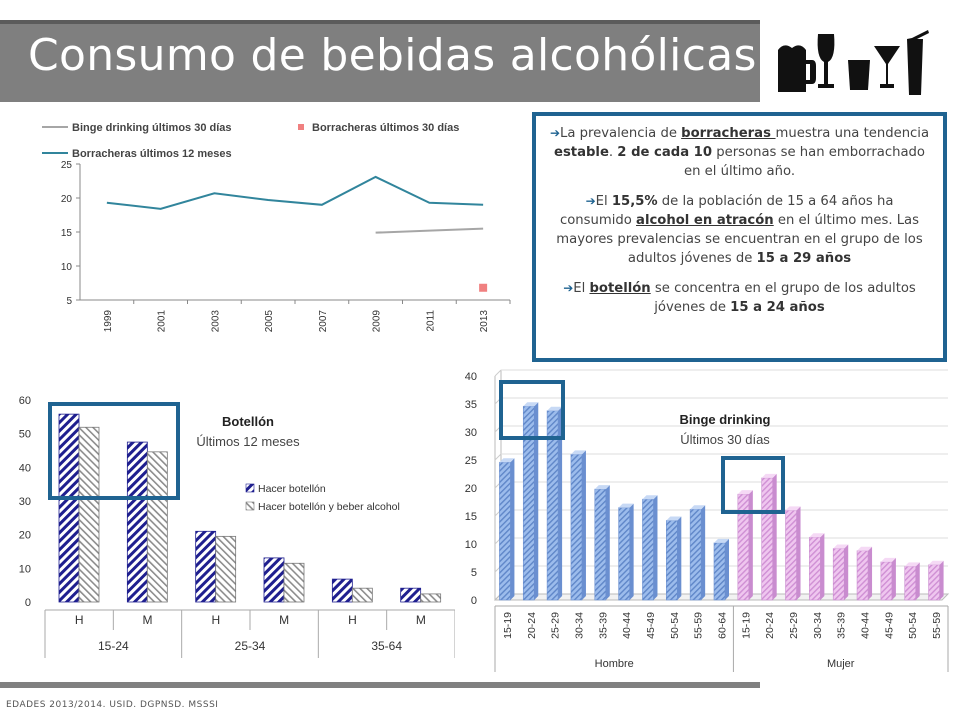  Describe the element at coordinates (113, 646) in the screenshot. I see `x-group-label: 15-24` at that location.